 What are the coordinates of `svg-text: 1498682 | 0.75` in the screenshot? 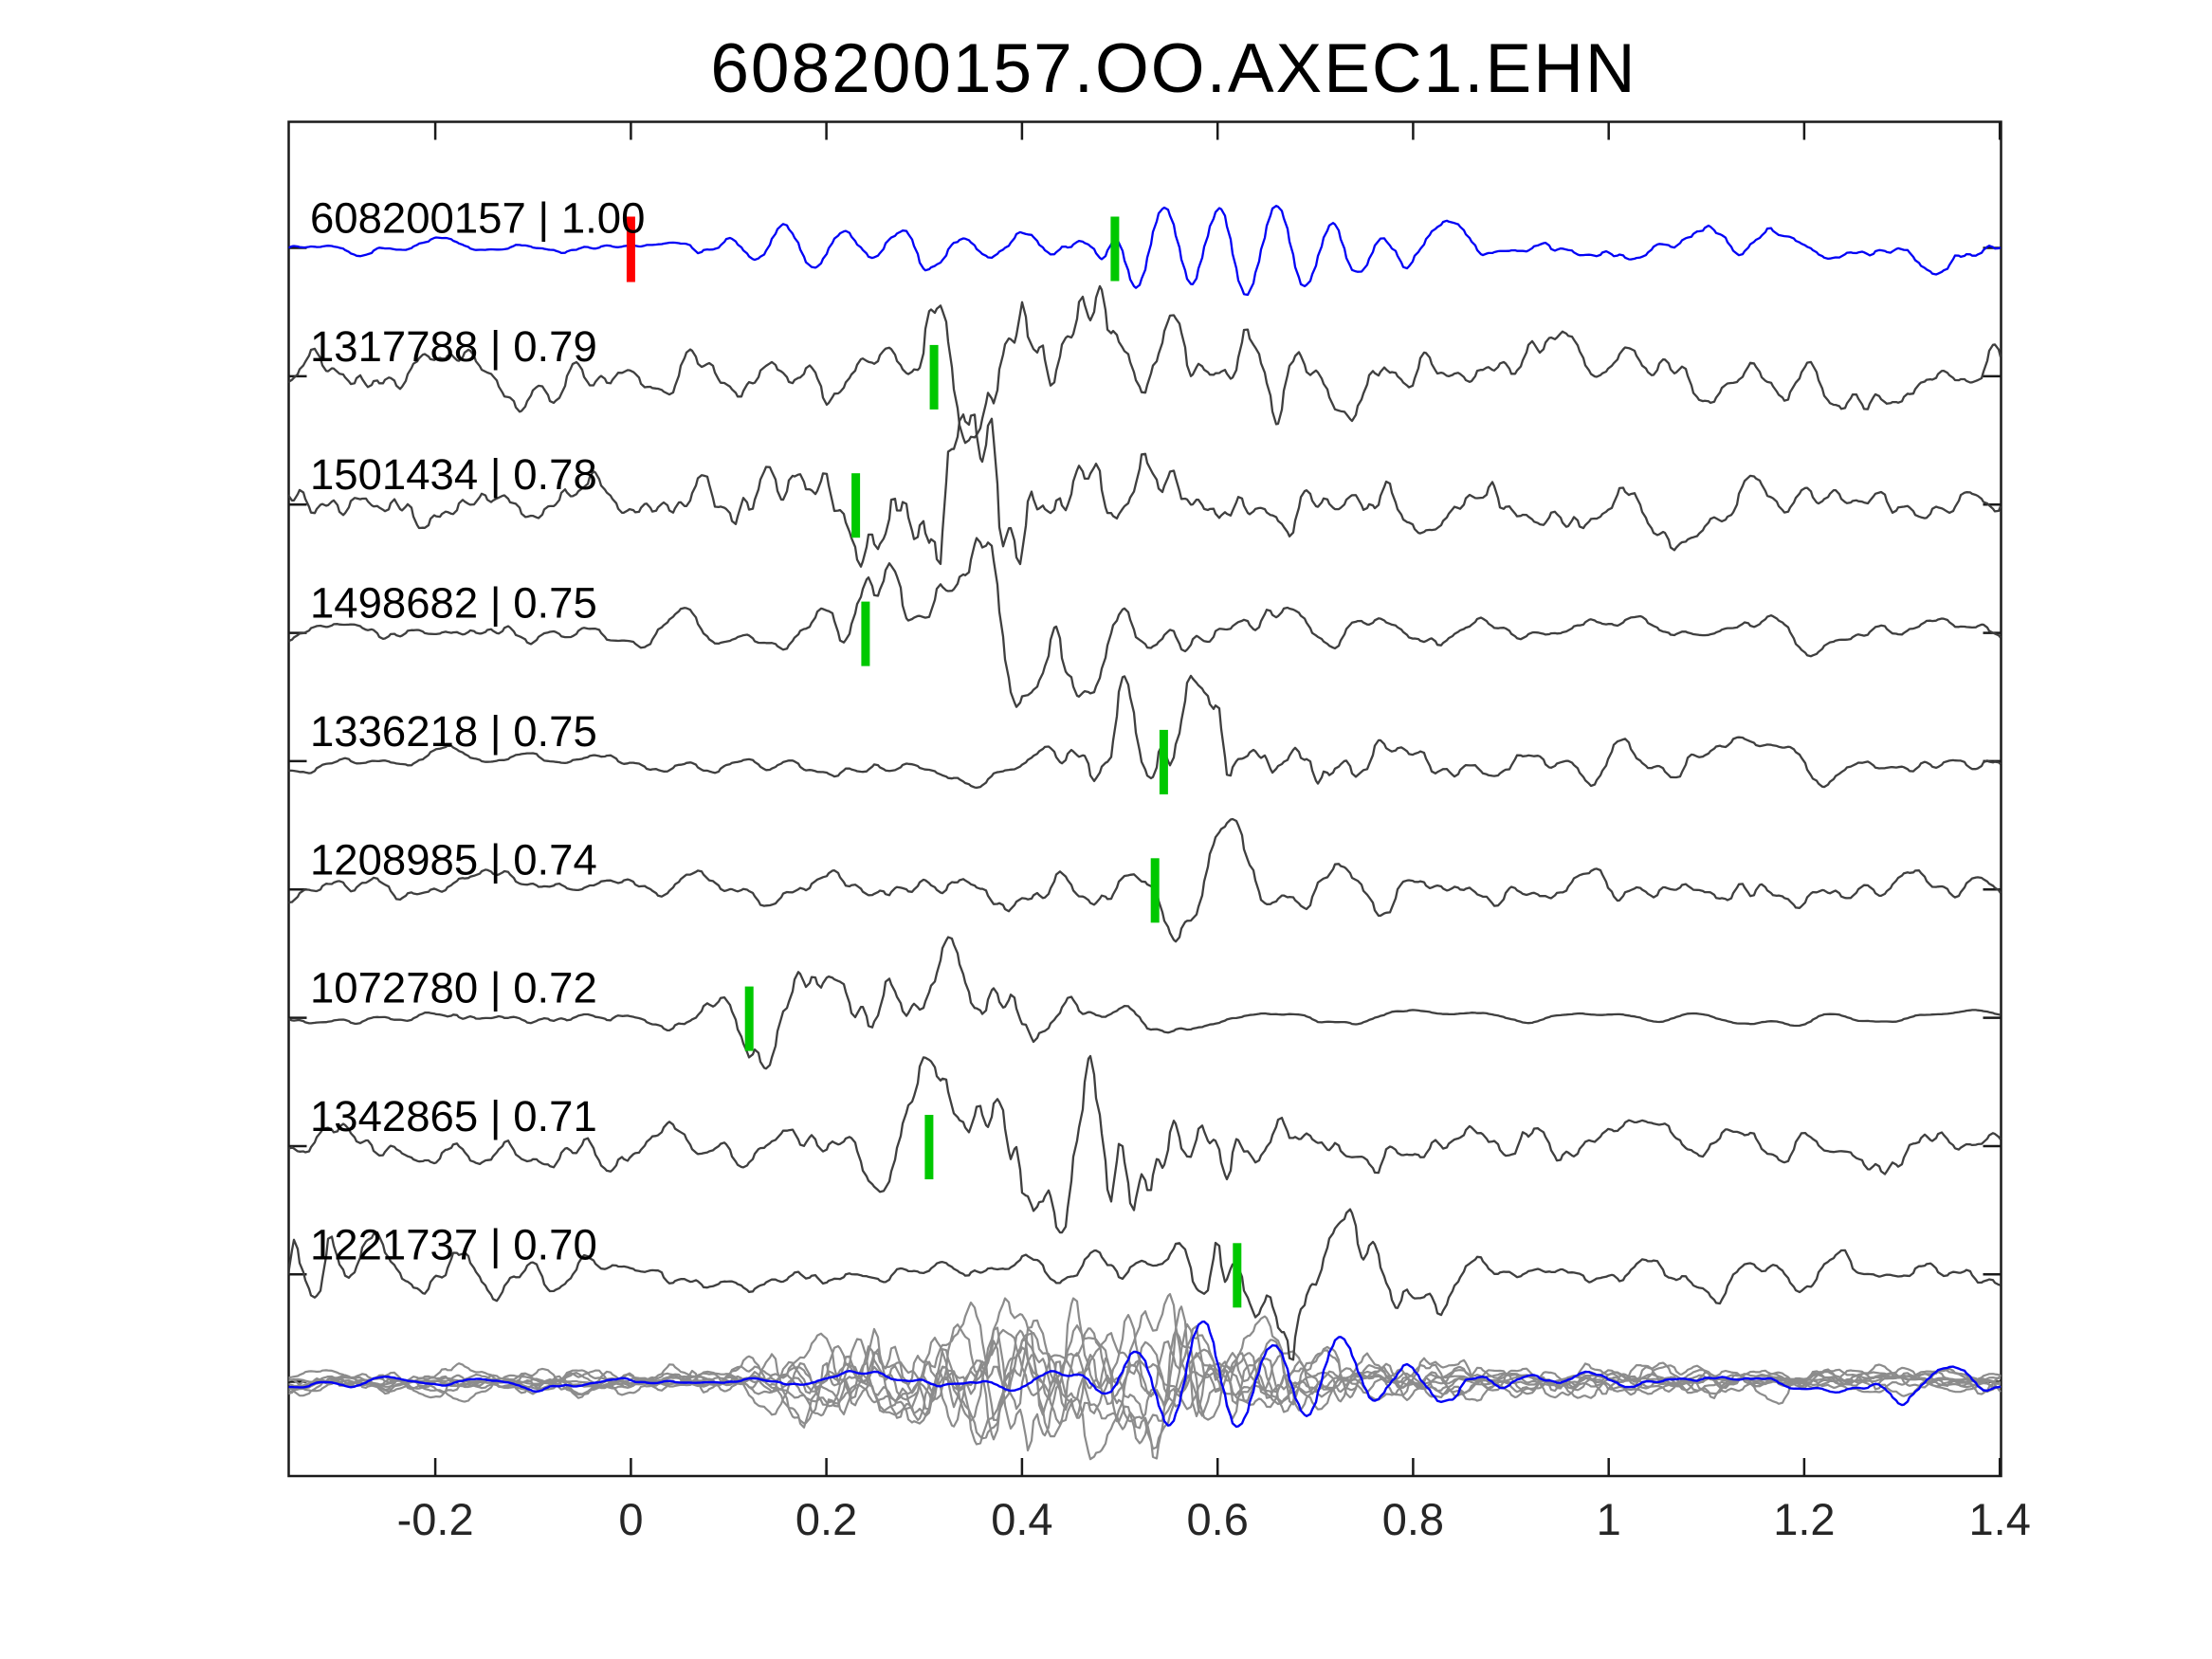 It's located at (453, 603).